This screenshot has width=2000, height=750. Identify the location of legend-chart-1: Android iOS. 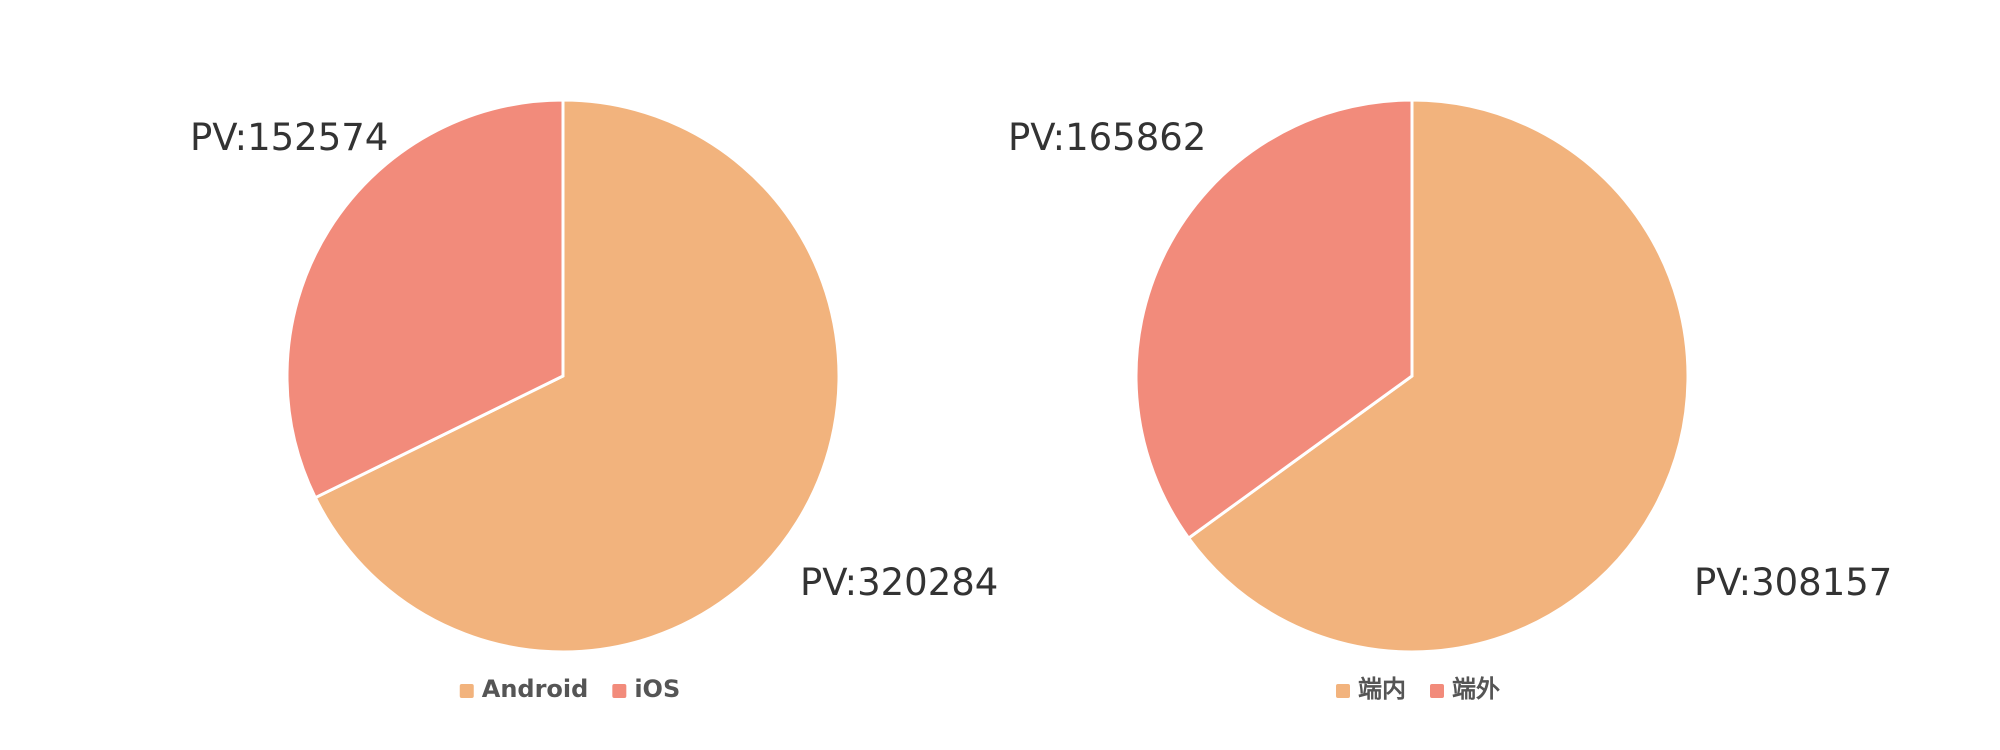
(569, 689).